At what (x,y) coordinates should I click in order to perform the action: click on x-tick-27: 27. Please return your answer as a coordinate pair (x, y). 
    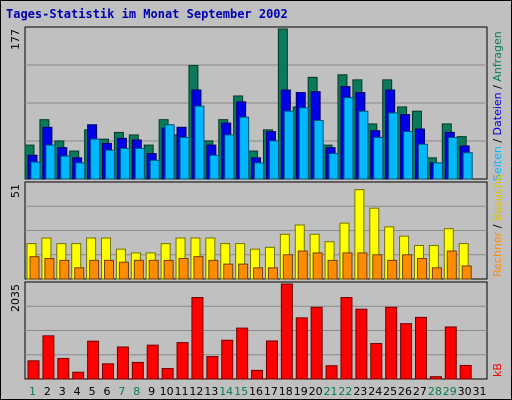
    Looking at the image, I should click on (420, 391).